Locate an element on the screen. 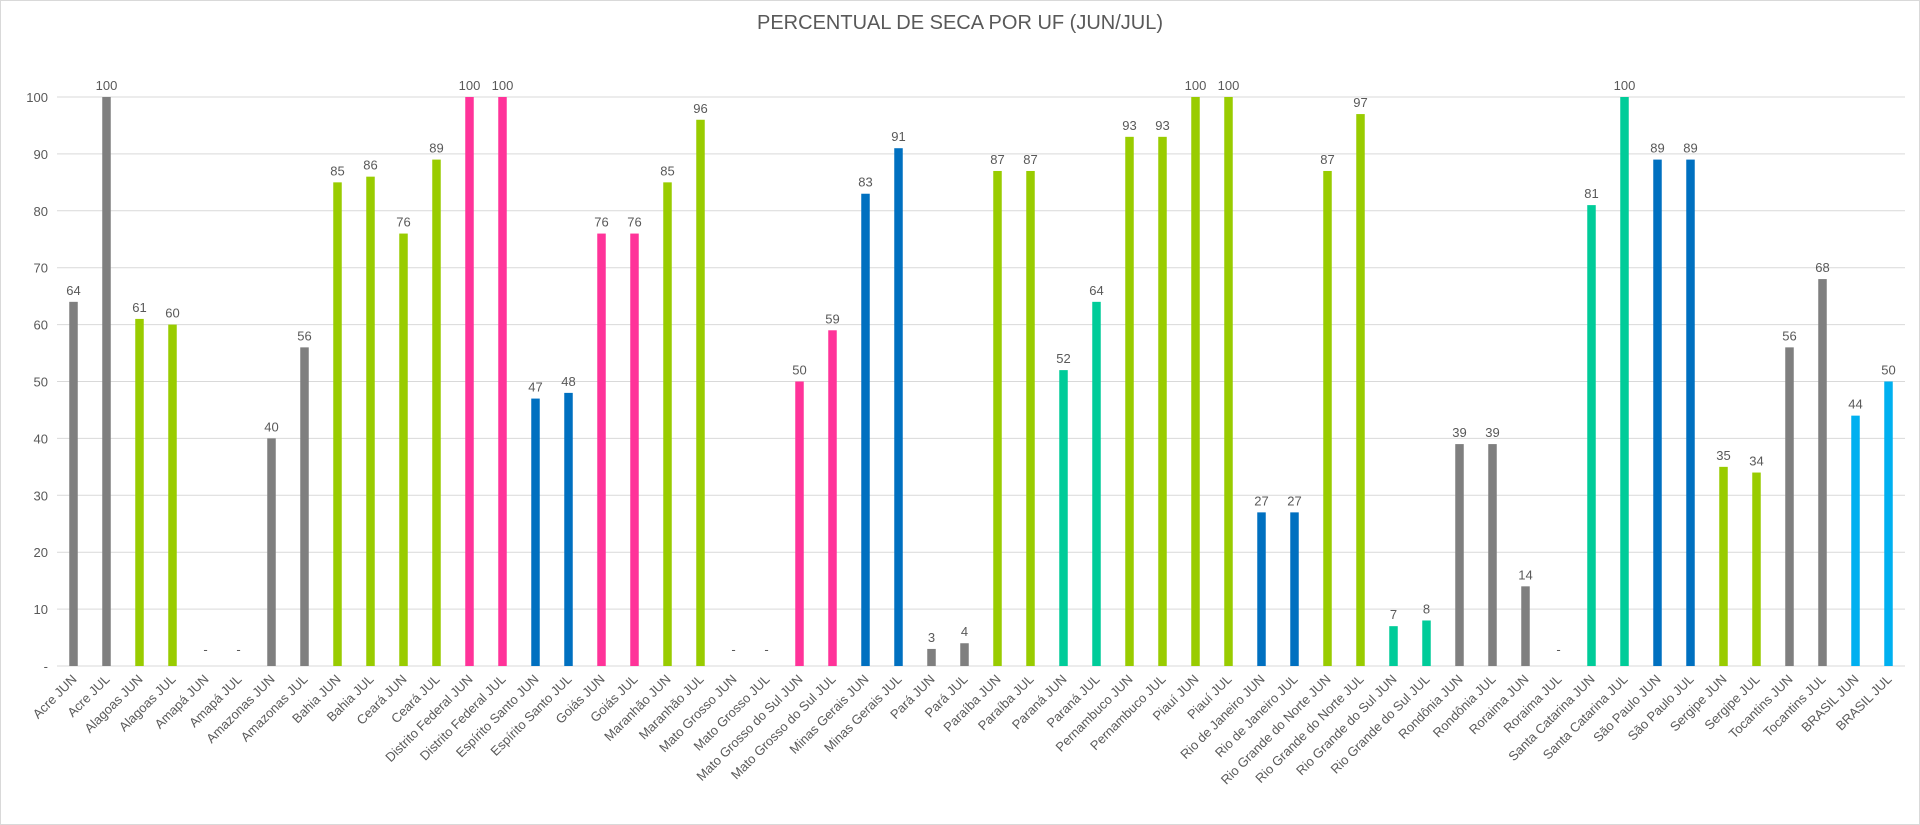 This screenshot has height=825, width=1920. y-tick-label: 10 is located at coordinates (41, 609).